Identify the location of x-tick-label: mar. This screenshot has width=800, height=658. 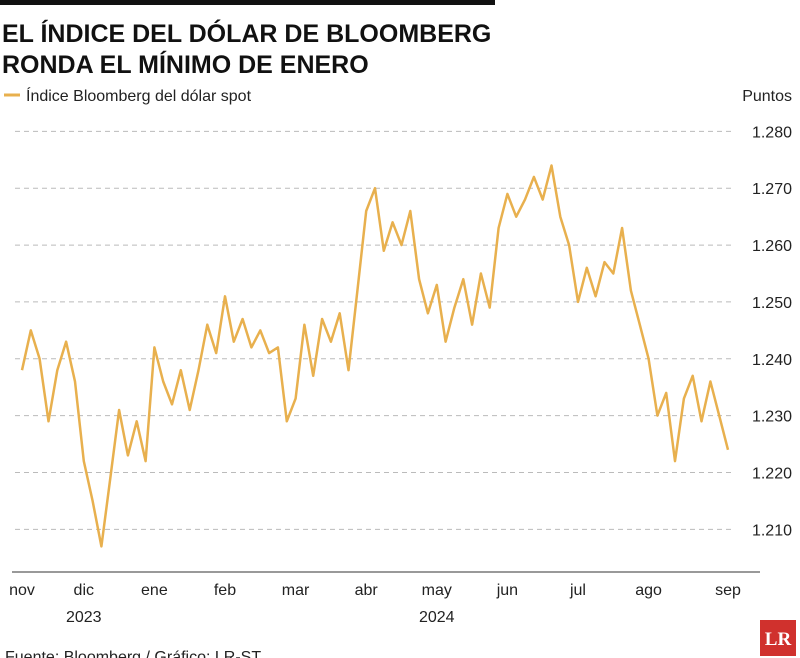
(296, 590).